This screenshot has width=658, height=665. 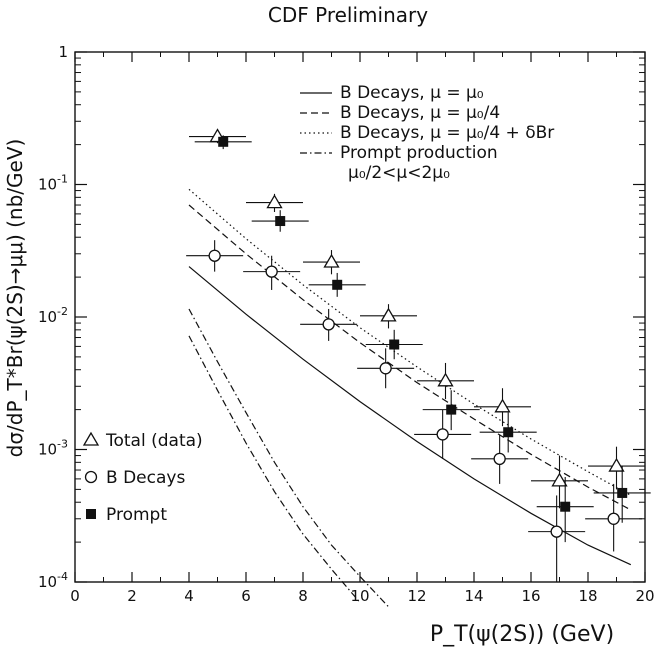 What do you see at coordinates (246, 596) in the screenshot?
I see `x-tick-label: 6` at bounding box center [246, 596].